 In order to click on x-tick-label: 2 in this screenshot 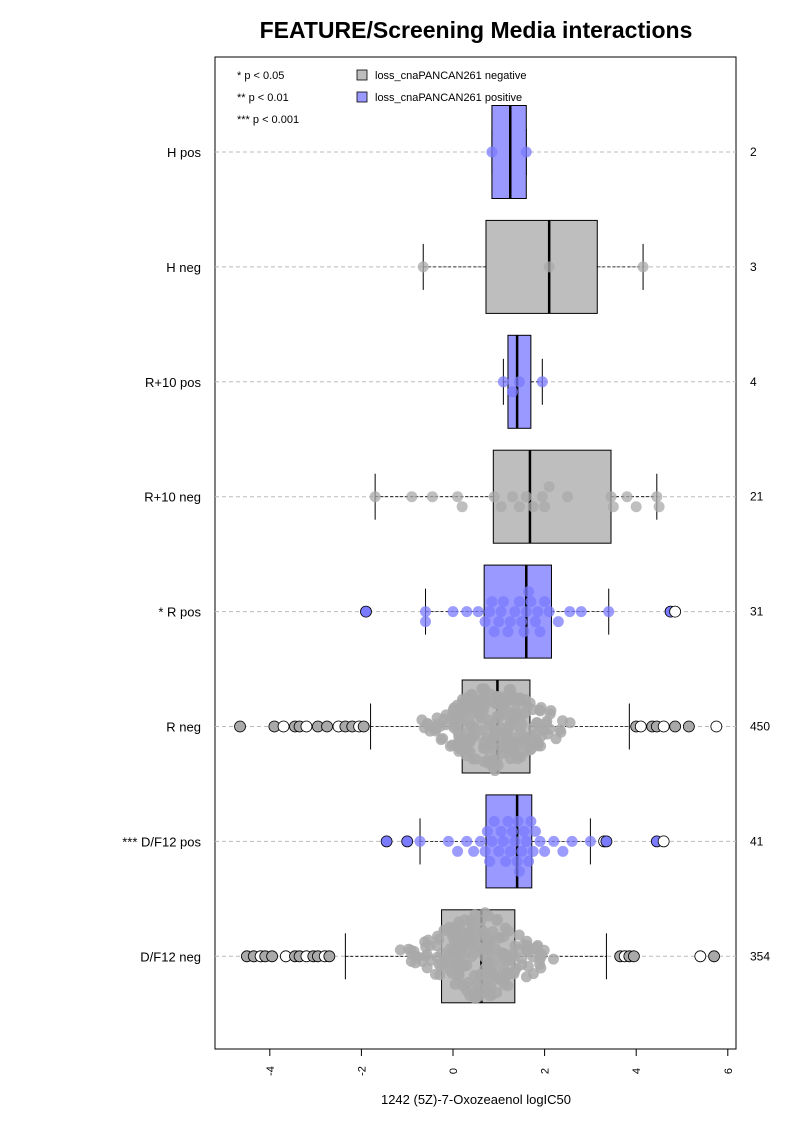, I will do `click(546, 1071)`.